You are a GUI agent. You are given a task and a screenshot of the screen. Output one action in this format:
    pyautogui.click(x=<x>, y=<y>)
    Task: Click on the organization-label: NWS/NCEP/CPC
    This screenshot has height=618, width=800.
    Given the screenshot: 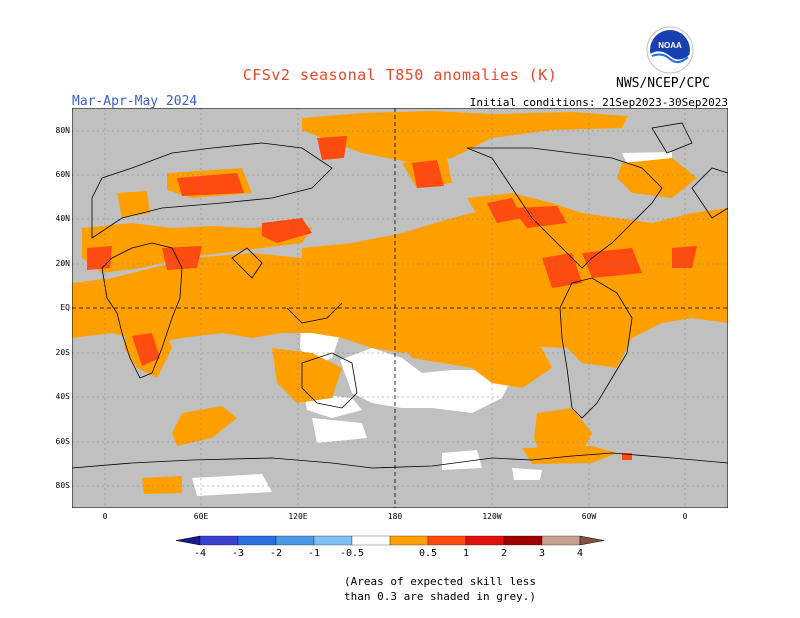 What is the action you would take?
    pyautogui.click(x=663, y=83)
    